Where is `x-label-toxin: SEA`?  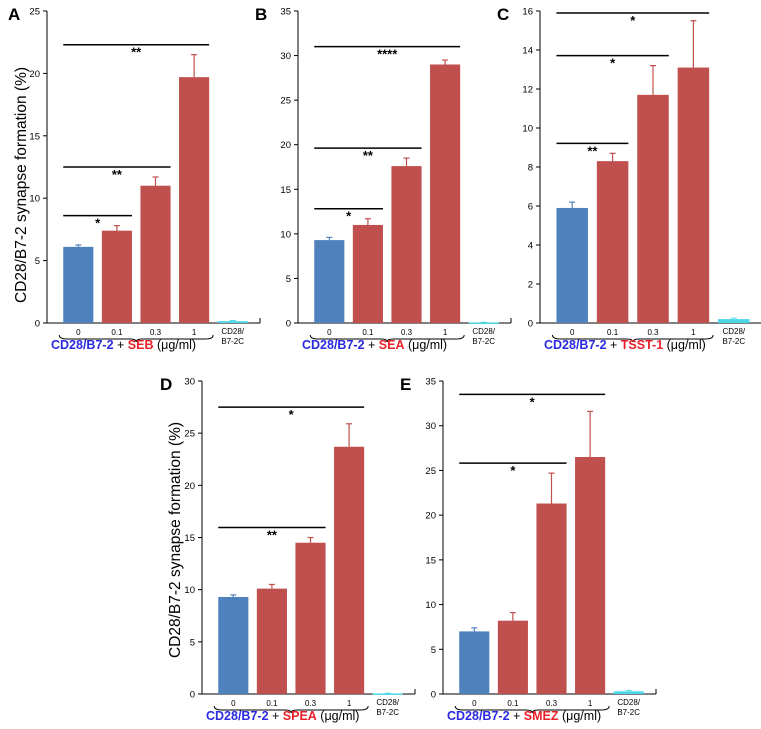 x-label-toxin: SEA is located at coordinates (392, 345).